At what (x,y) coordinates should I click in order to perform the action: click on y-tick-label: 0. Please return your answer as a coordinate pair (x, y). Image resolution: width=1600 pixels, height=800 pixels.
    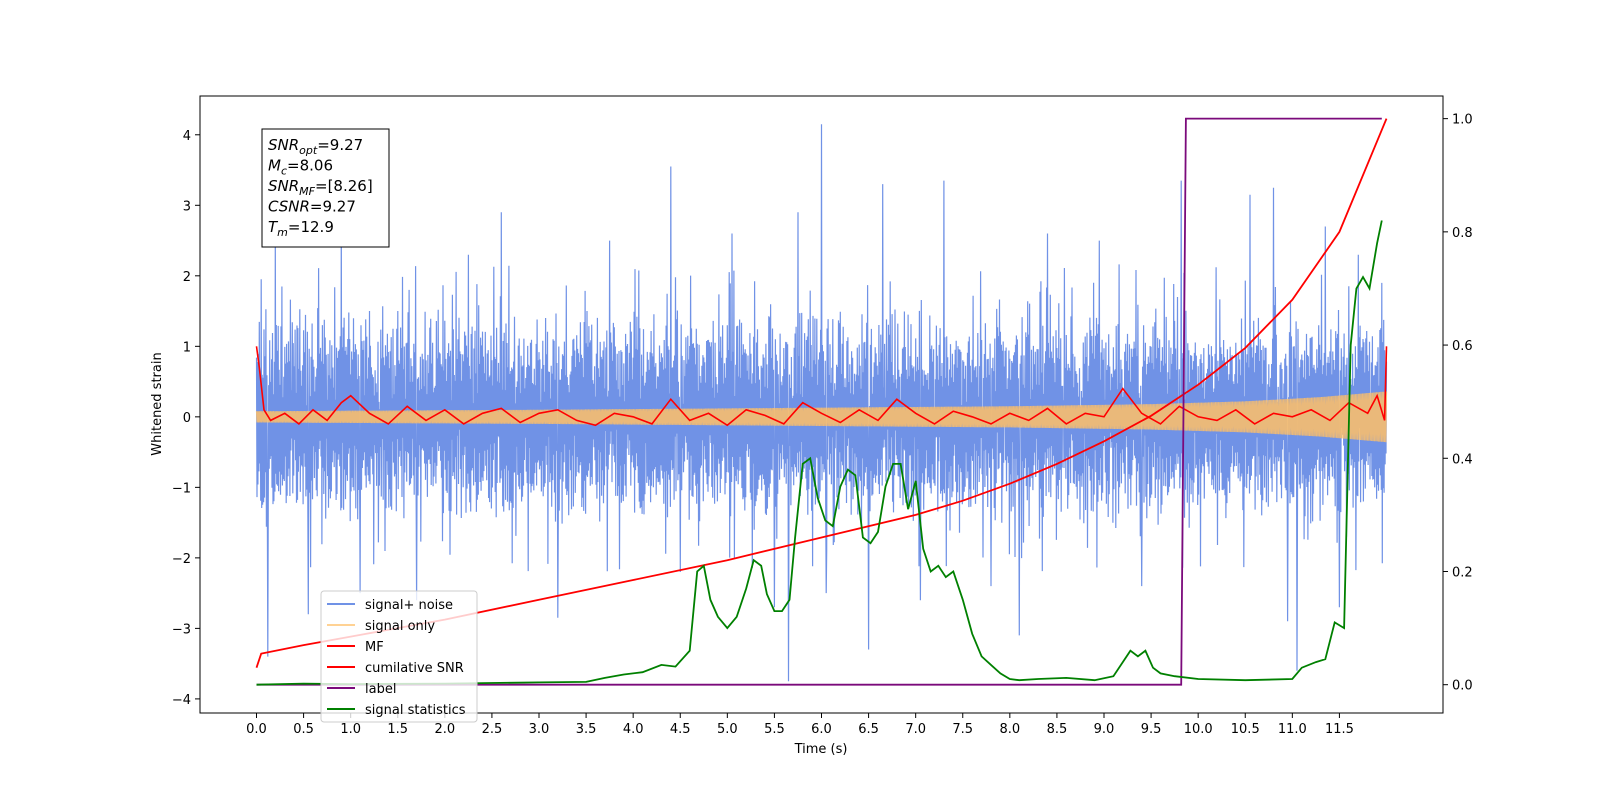
    Looking at the image, I should click on (187, 418).